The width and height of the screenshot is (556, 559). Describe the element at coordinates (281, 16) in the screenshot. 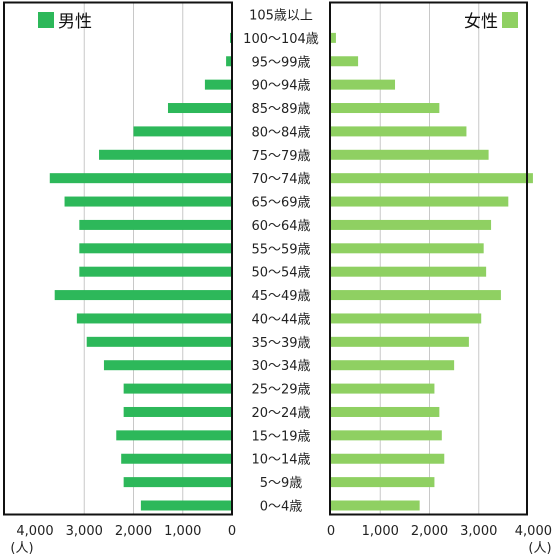

I see `age-label-21: 105歳以上` at that location.